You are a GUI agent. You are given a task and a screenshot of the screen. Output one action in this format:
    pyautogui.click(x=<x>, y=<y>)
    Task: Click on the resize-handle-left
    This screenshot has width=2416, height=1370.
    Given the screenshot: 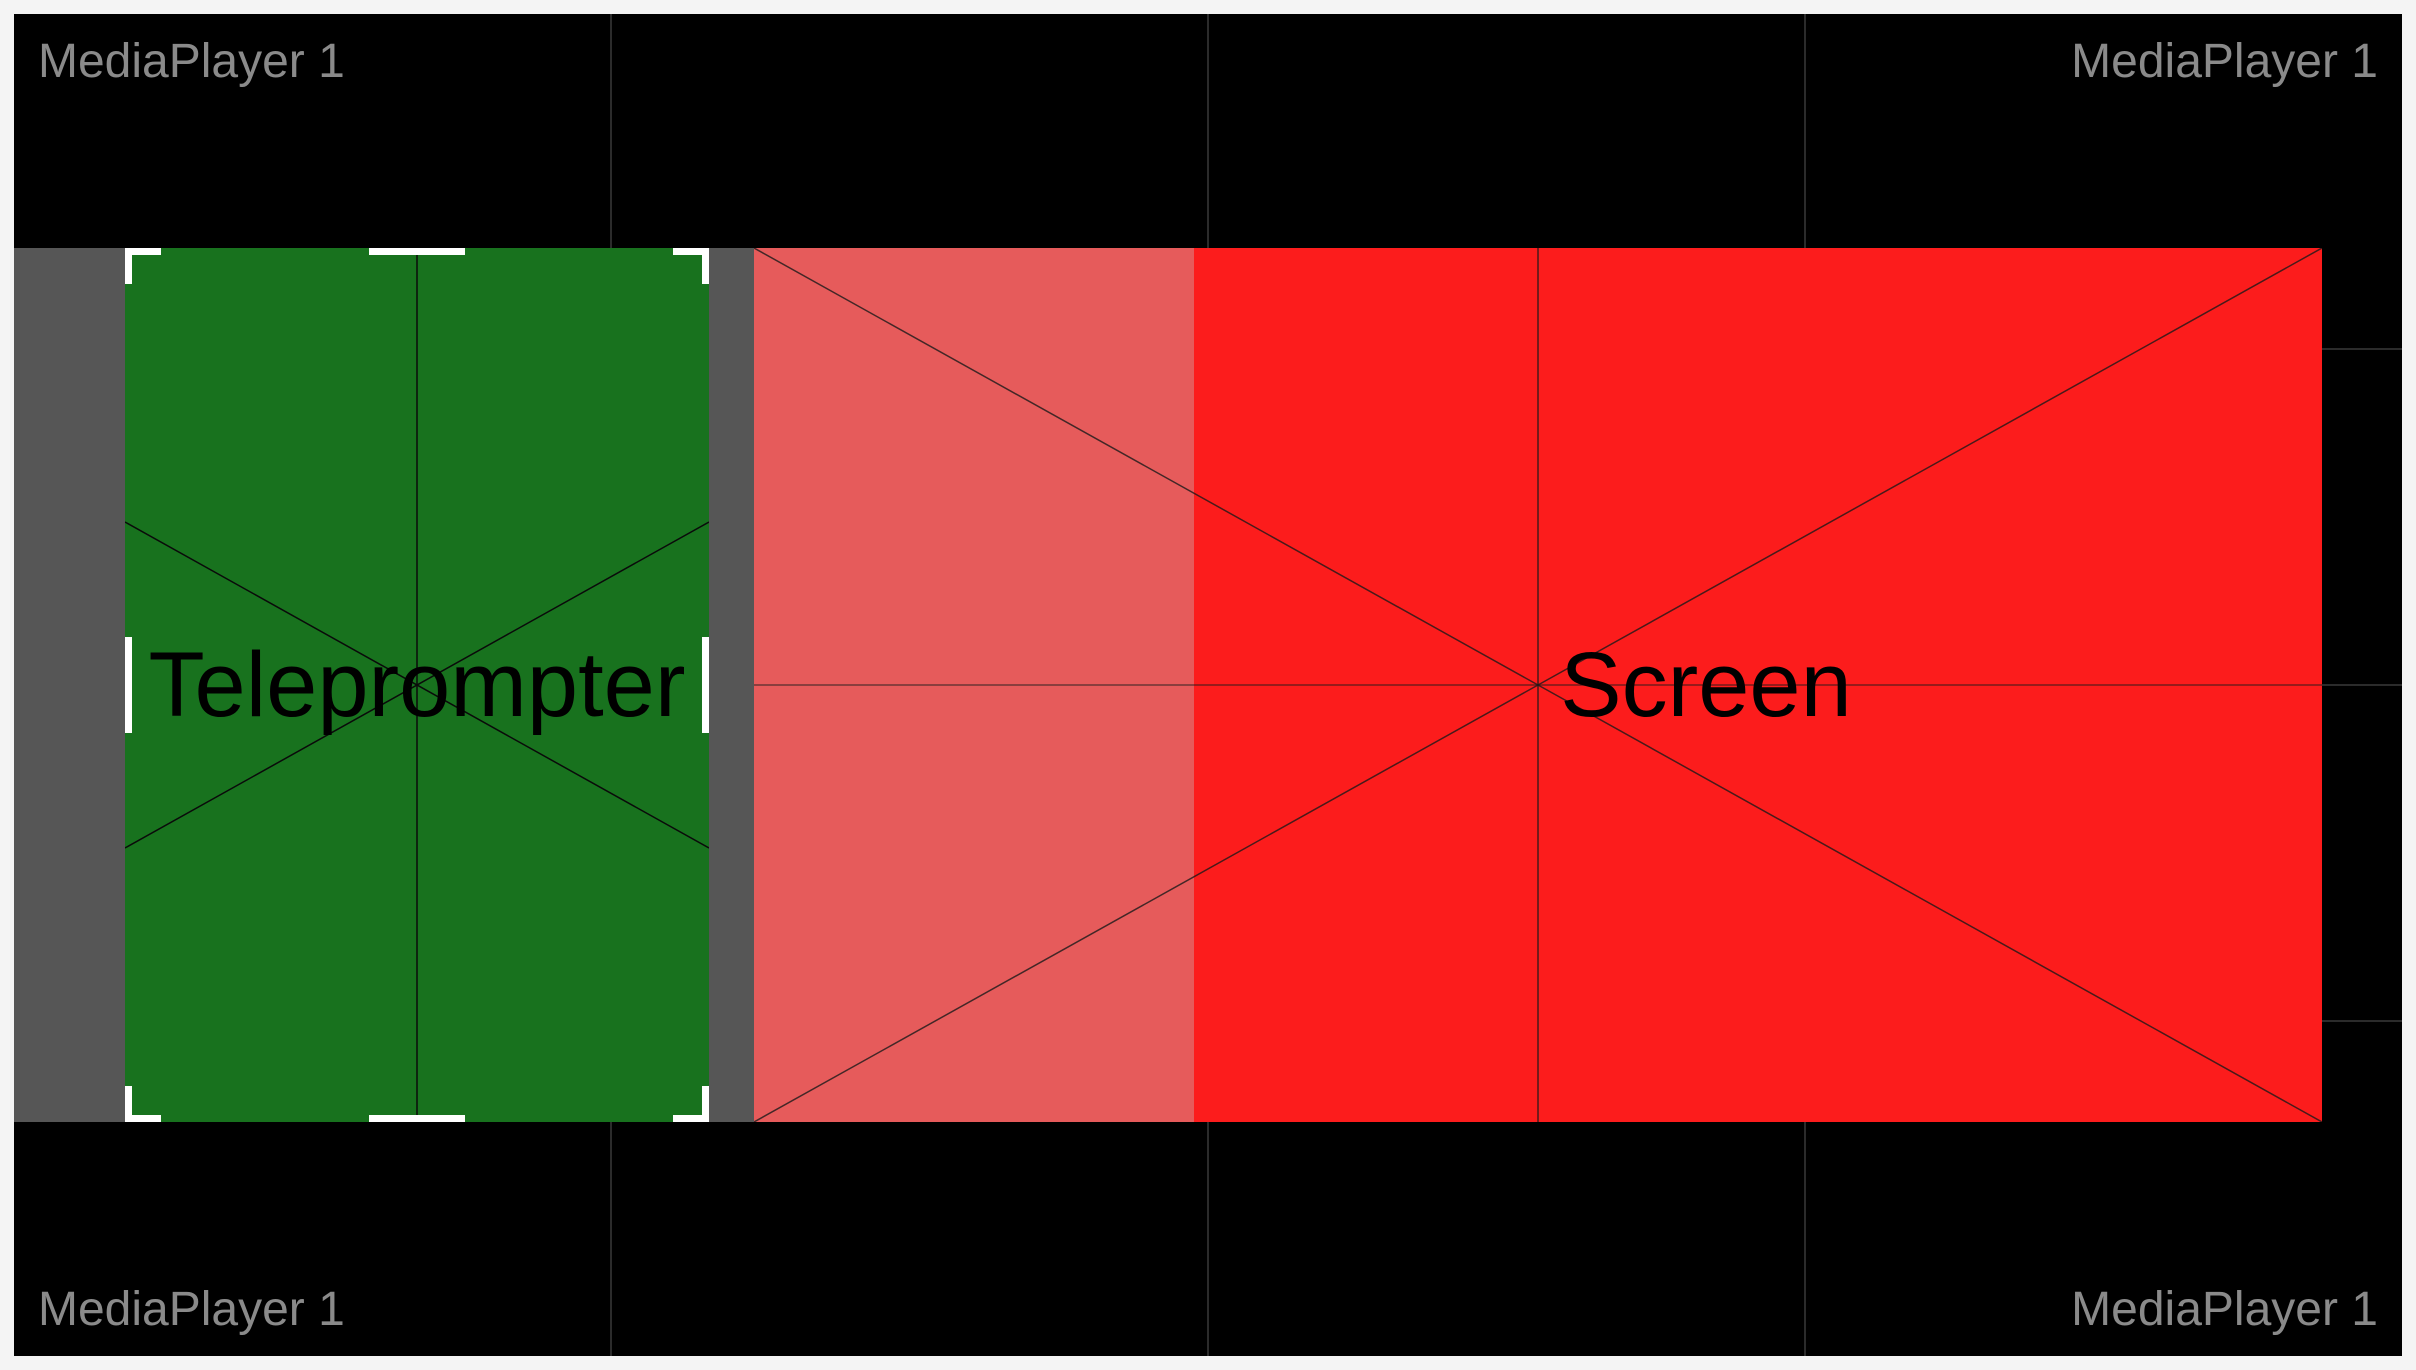 What is the action you would take?
    pyautogui.click(x=128, y=685)
    